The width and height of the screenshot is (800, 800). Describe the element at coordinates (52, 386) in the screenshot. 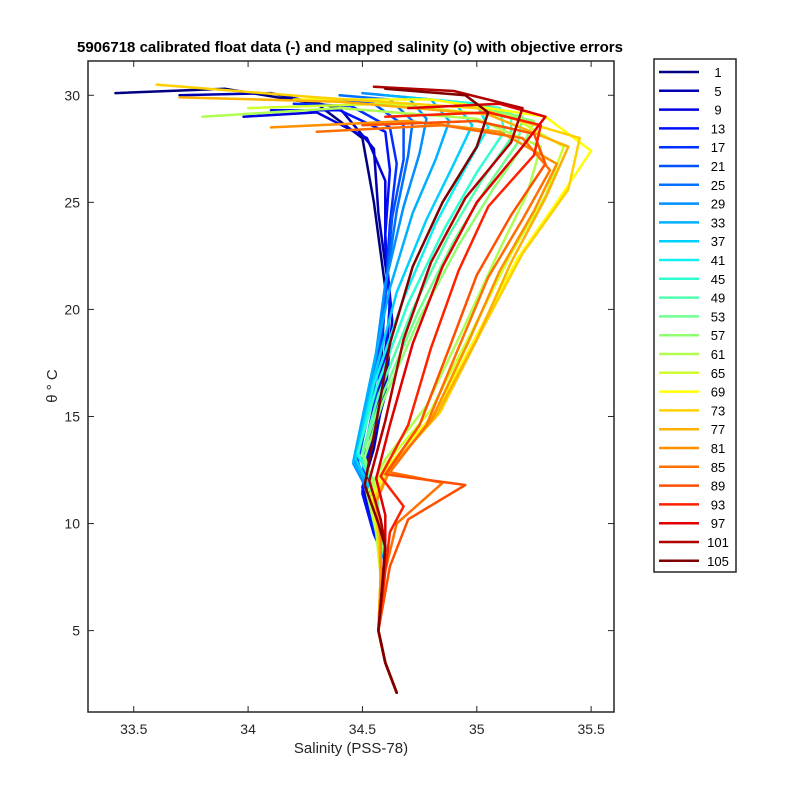

I see `y-axis-label: θ ° C` at that location.